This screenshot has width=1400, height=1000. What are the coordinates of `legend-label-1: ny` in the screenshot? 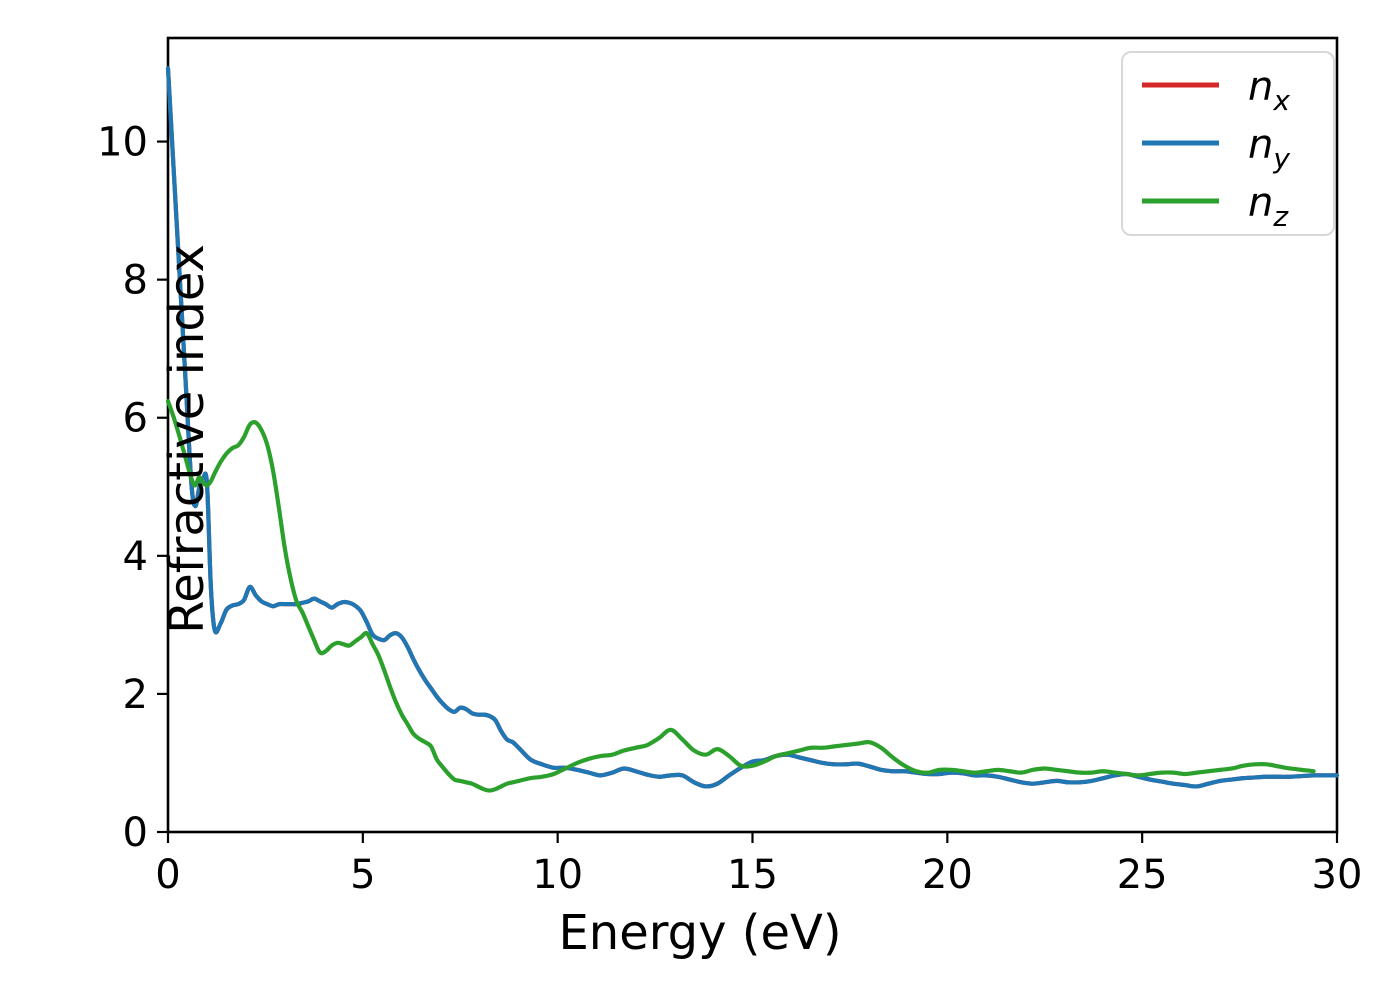 It's located at (1269, 148).